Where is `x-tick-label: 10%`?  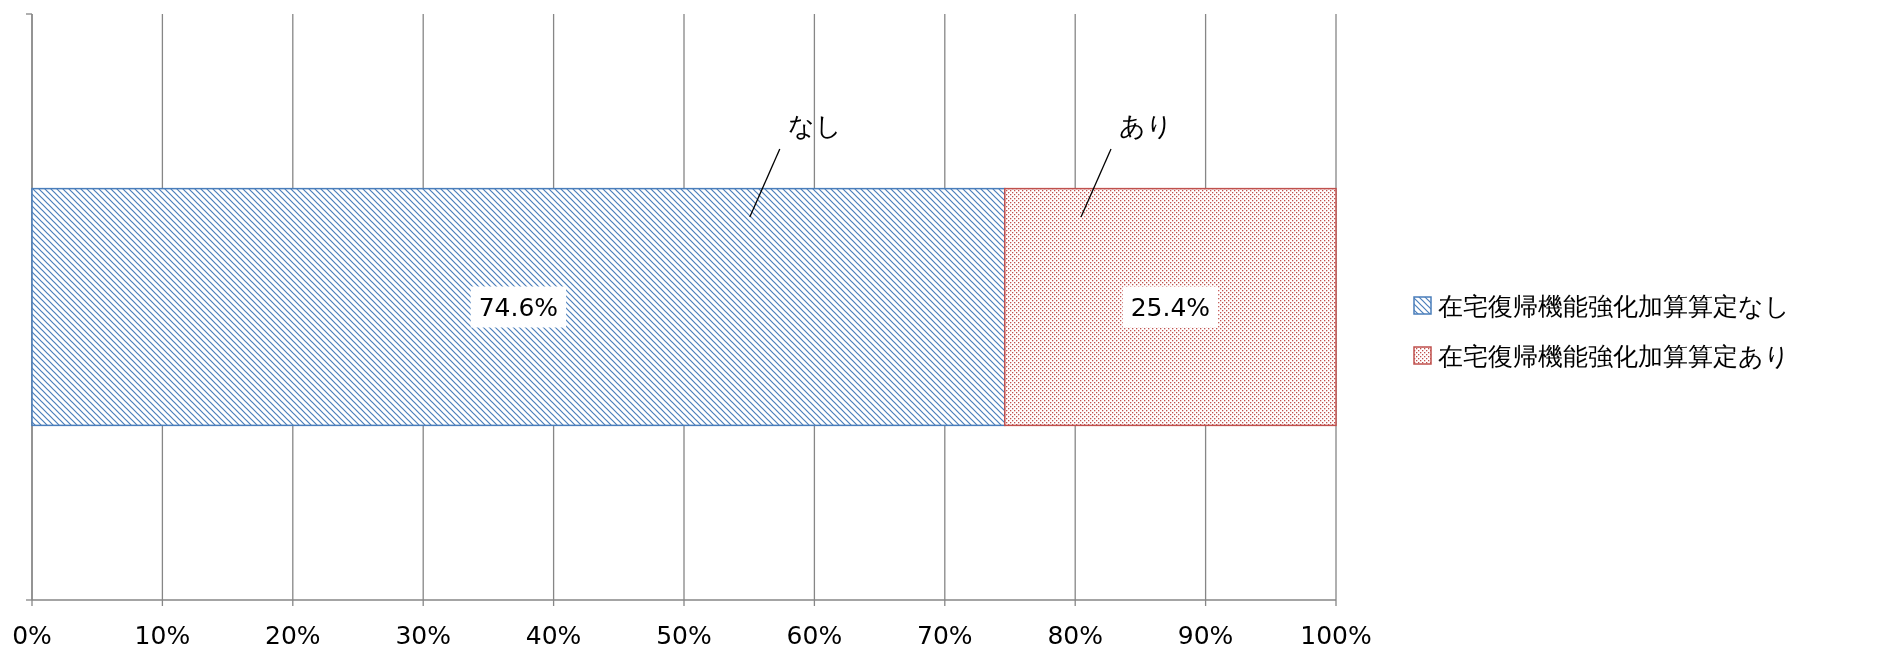 x-tick-label: 10% is located at coordinates (162, 635).